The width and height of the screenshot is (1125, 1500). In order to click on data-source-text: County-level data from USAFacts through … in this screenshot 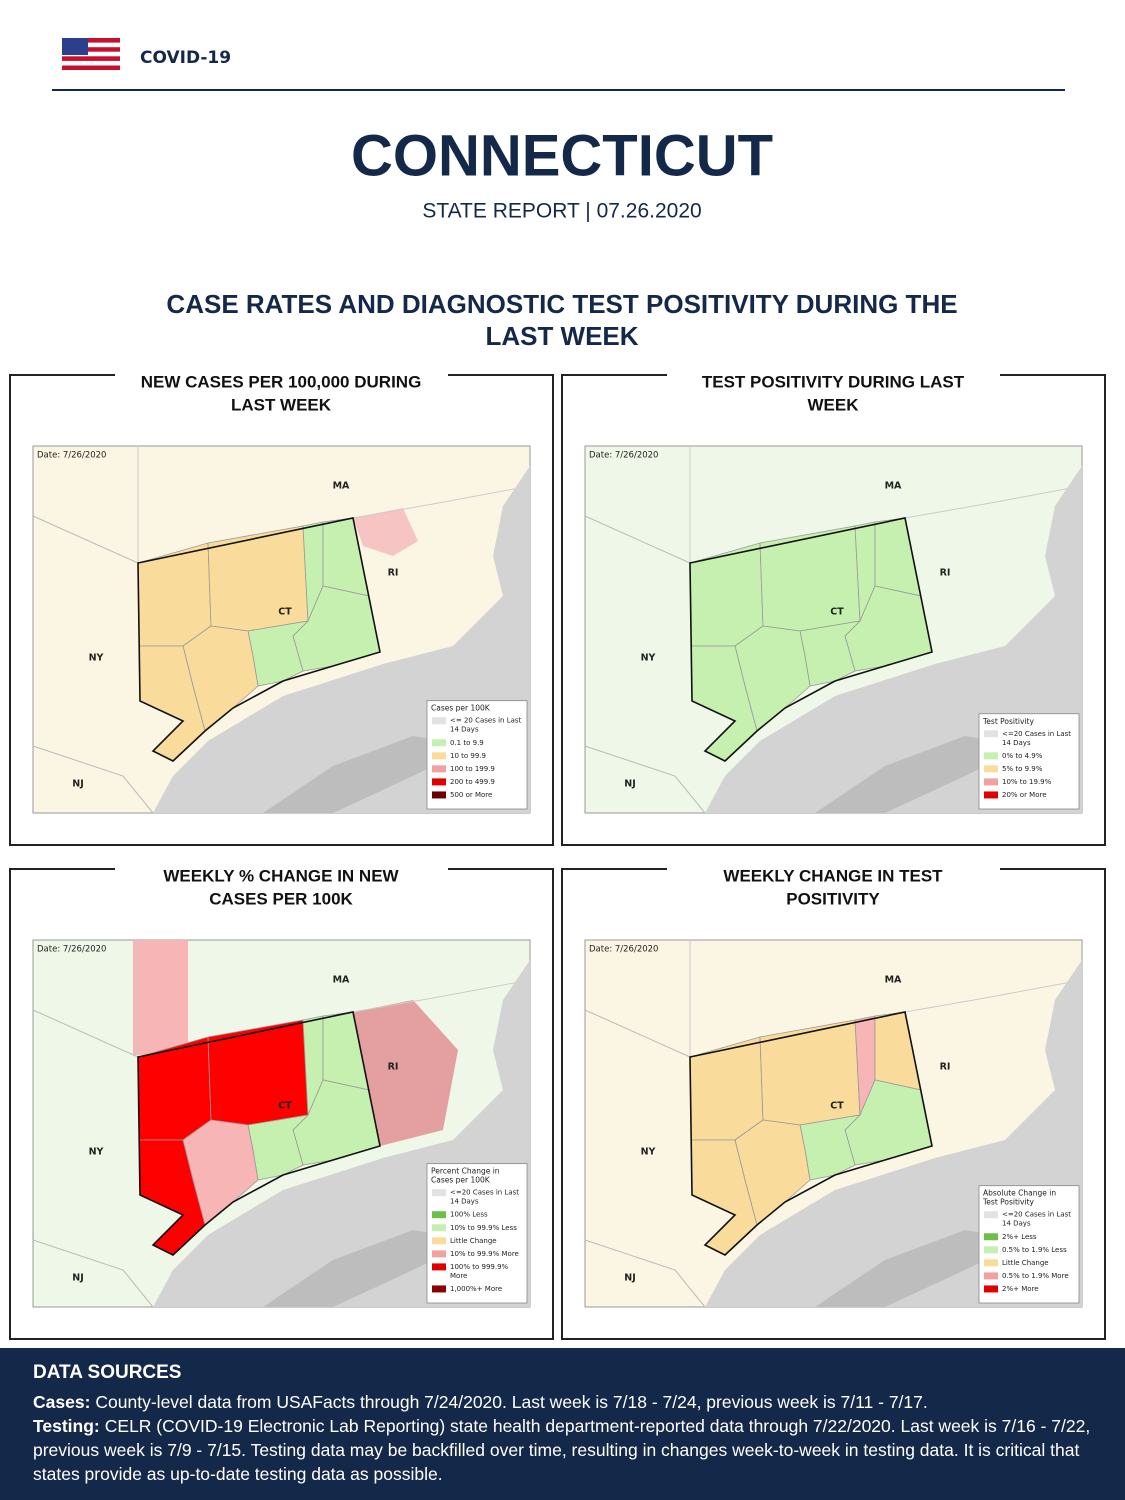, I will do `click(511, 1402)`.